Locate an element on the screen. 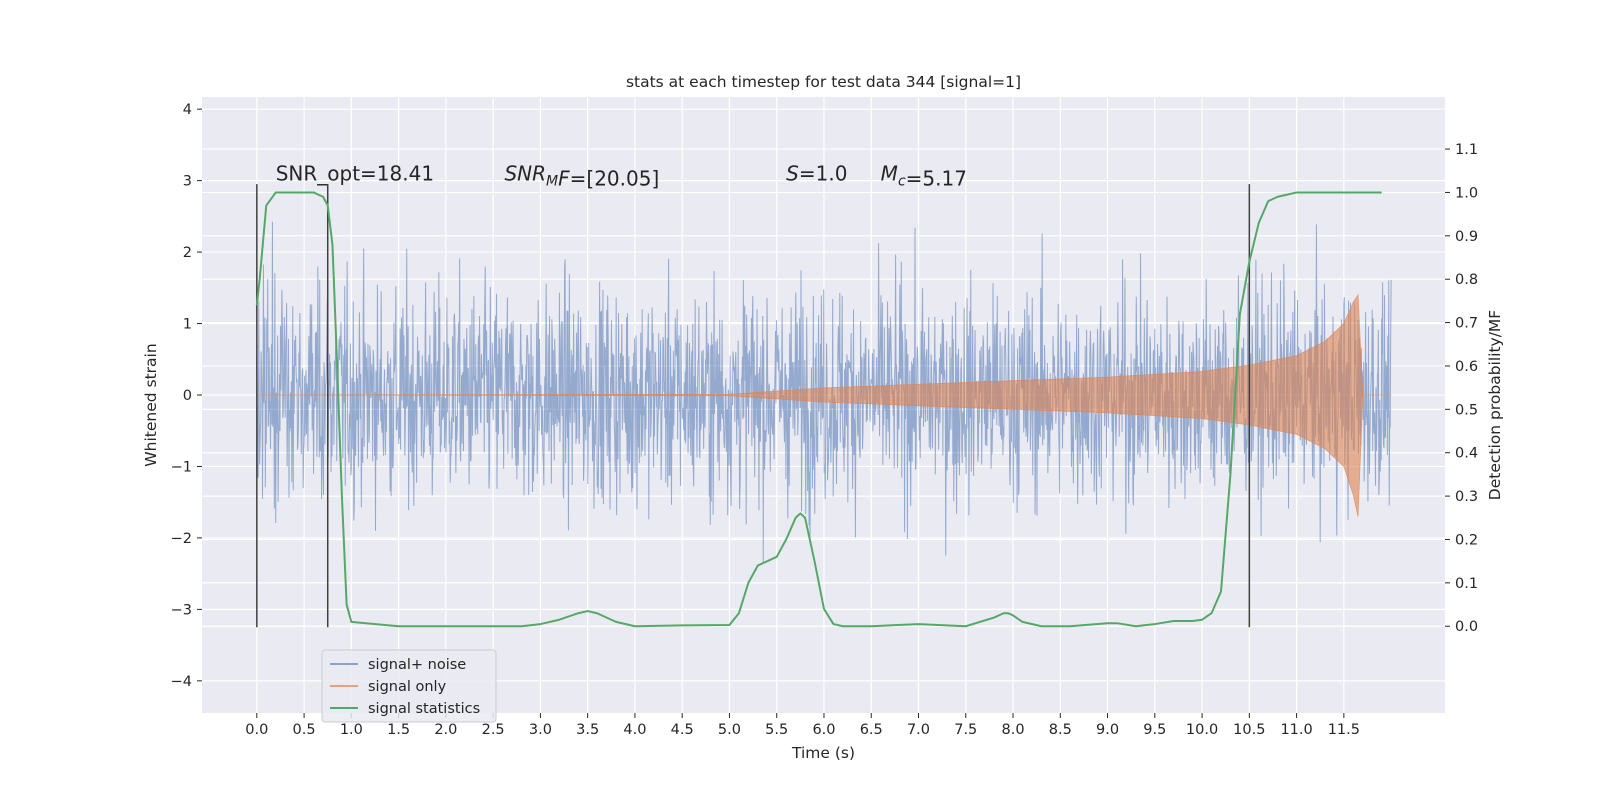 The width and height of the screenshot is (1600, 804). x-tick-label: 7.5 is located at coordinates (965, 730).